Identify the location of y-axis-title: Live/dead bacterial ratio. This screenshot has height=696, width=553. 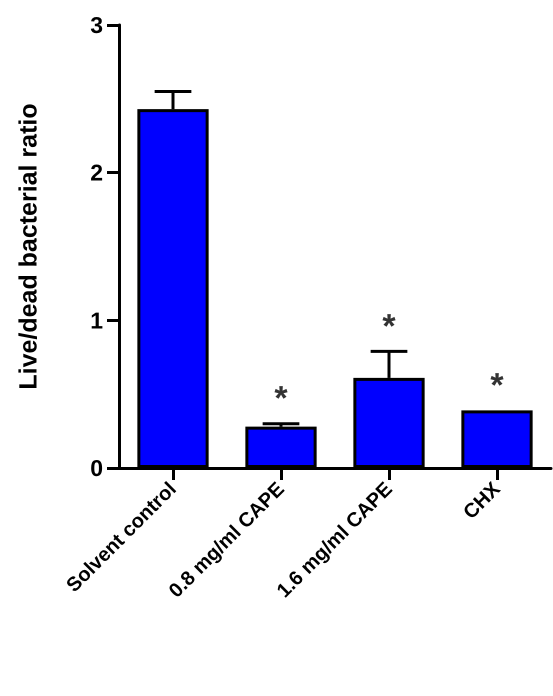
(28, 246).